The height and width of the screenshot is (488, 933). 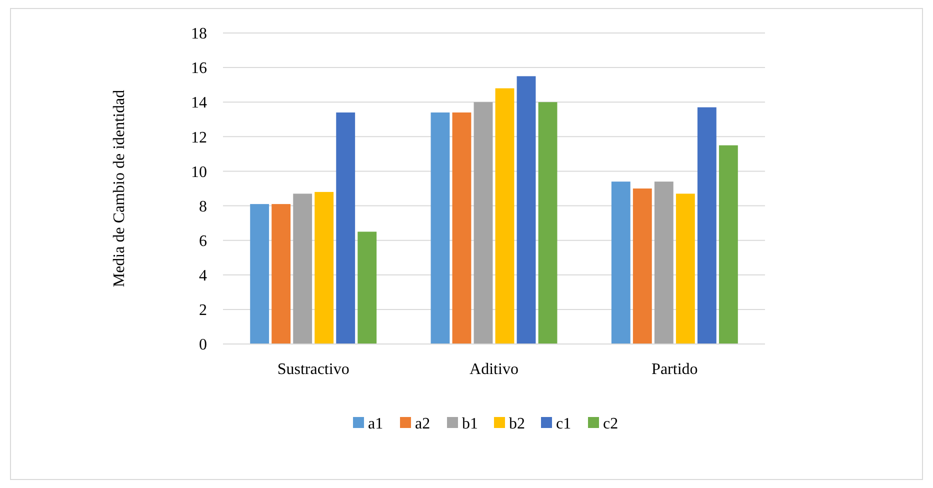 What do you see at coordinates (203, 275) in the screenshot?
I see `y-tick-label: 4` at bounding box center [203, 275].